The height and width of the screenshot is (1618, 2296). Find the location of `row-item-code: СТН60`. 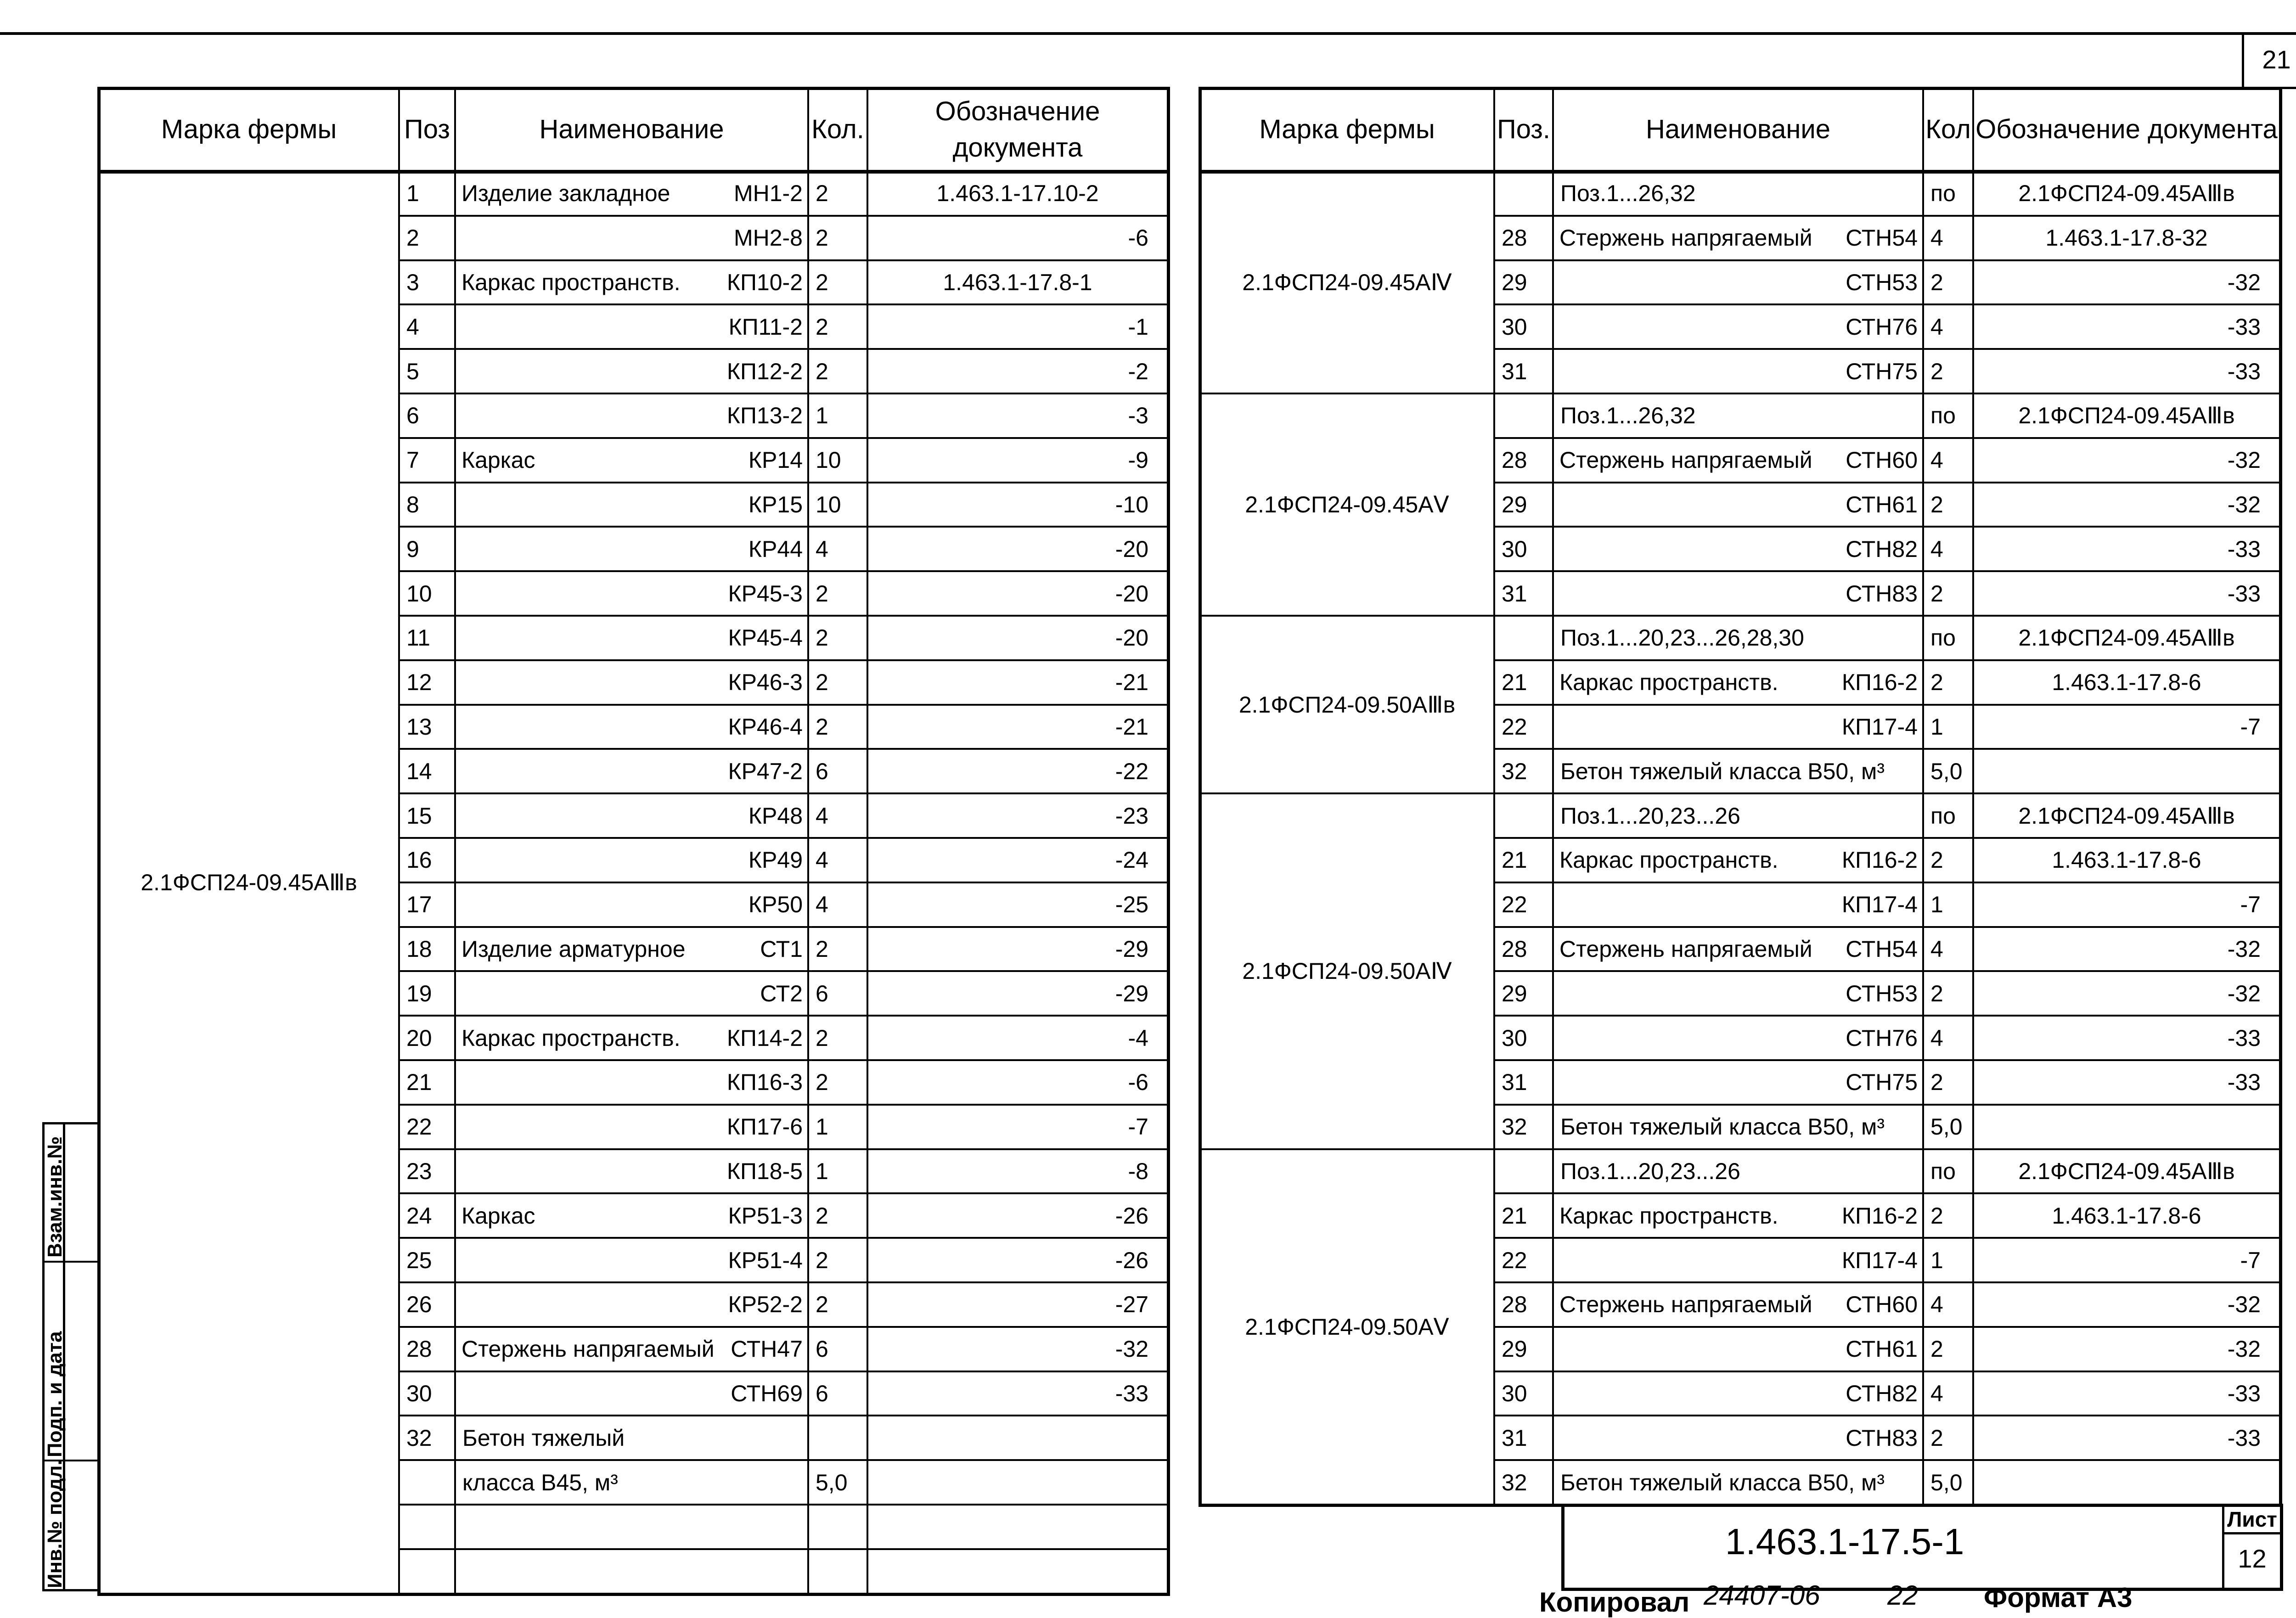

row-item-code: СТН60 is located at coordinates (1882, 460).